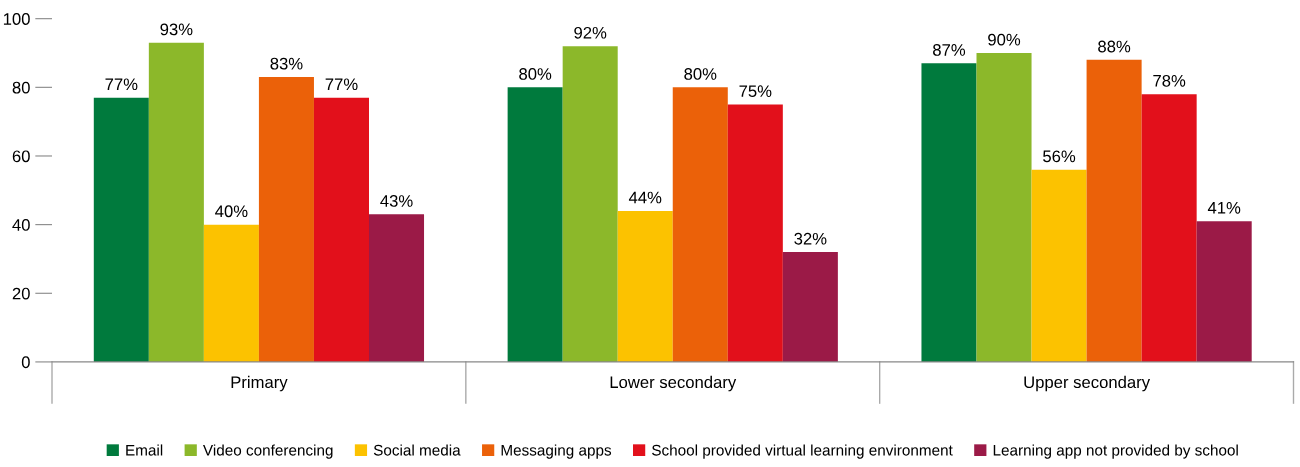 This screenshot has height=467, width=1300. I want to click on legend-label: Social media, so click(417, 450).